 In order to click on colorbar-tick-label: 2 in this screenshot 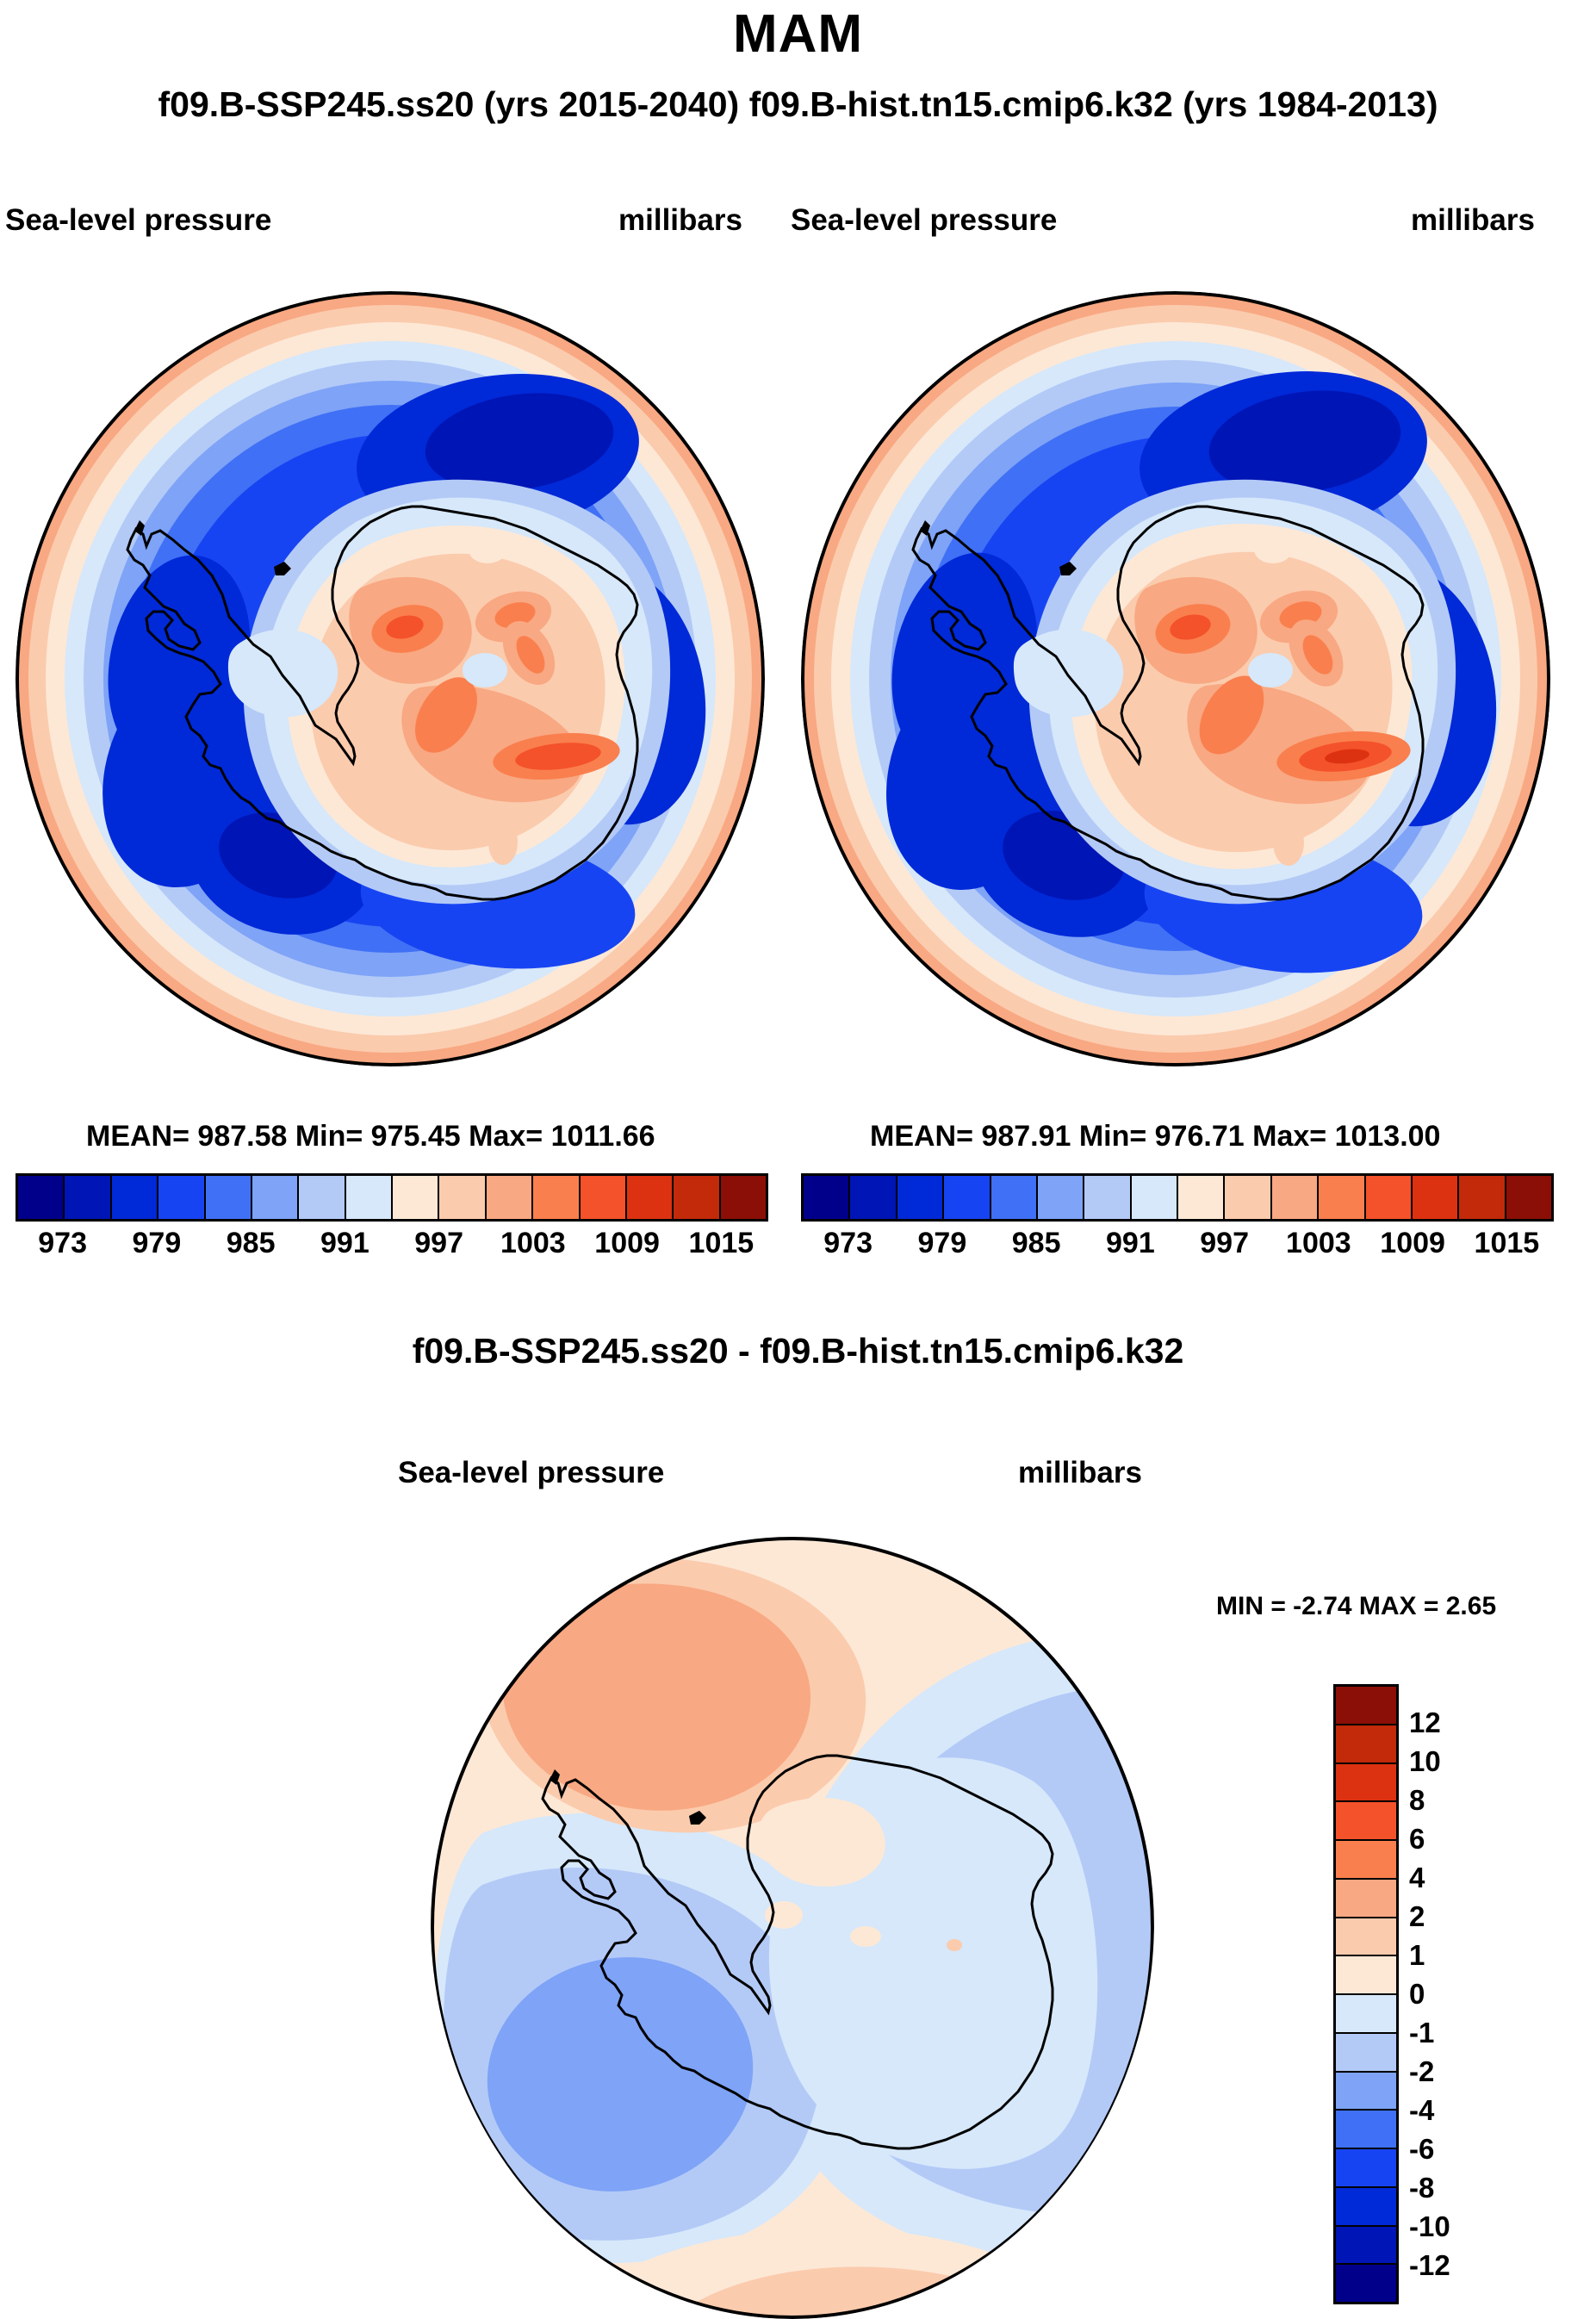, I will do `click(1417, 1916)`.